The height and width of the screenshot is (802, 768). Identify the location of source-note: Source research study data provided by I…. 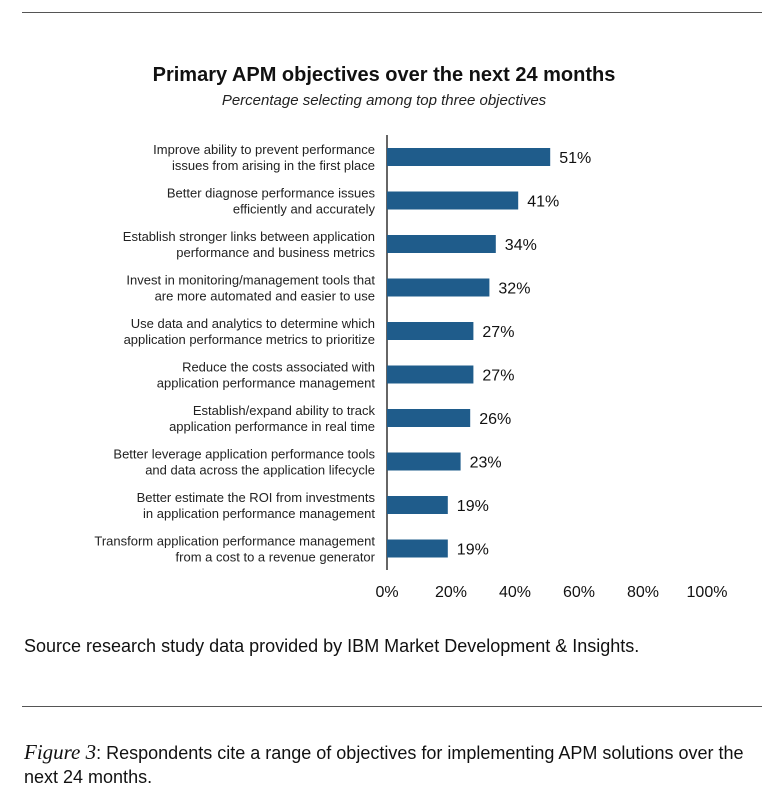
(332, 646).